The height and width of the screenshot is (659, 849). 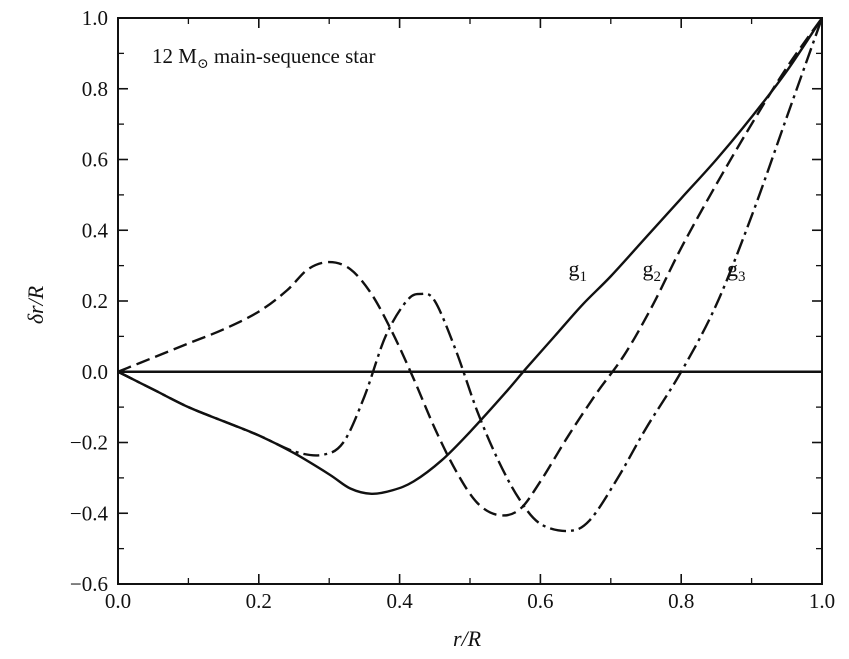 I want to click on sun-symbol: ⊙, so click(x=203, y=64).